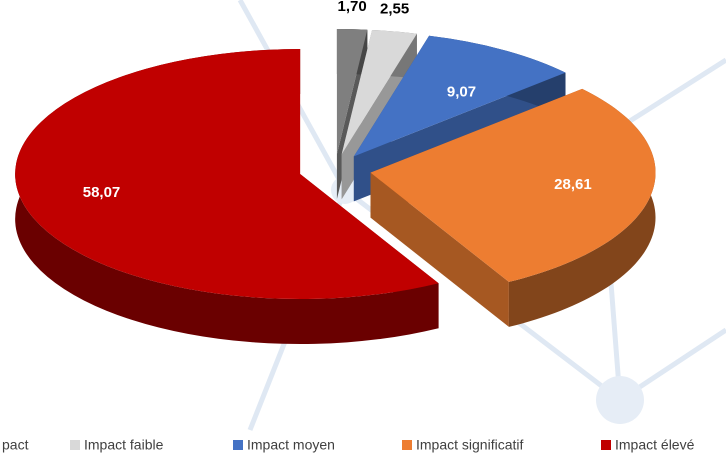  I want to click on legend-label: Impact élevé, so click(655, 445).